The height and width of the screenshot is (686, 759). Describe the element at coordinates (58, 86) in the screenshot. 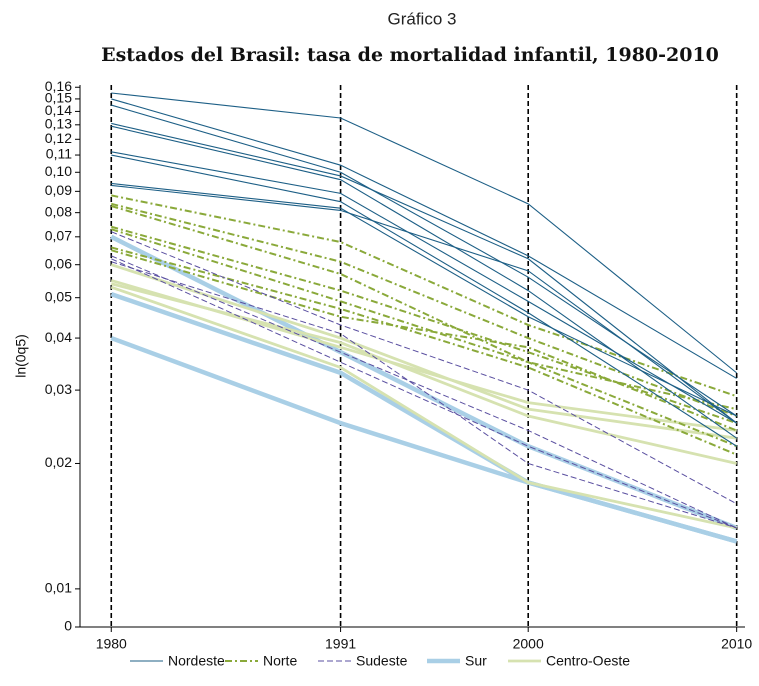

I see `y-tick-label: 0,16` at that location.